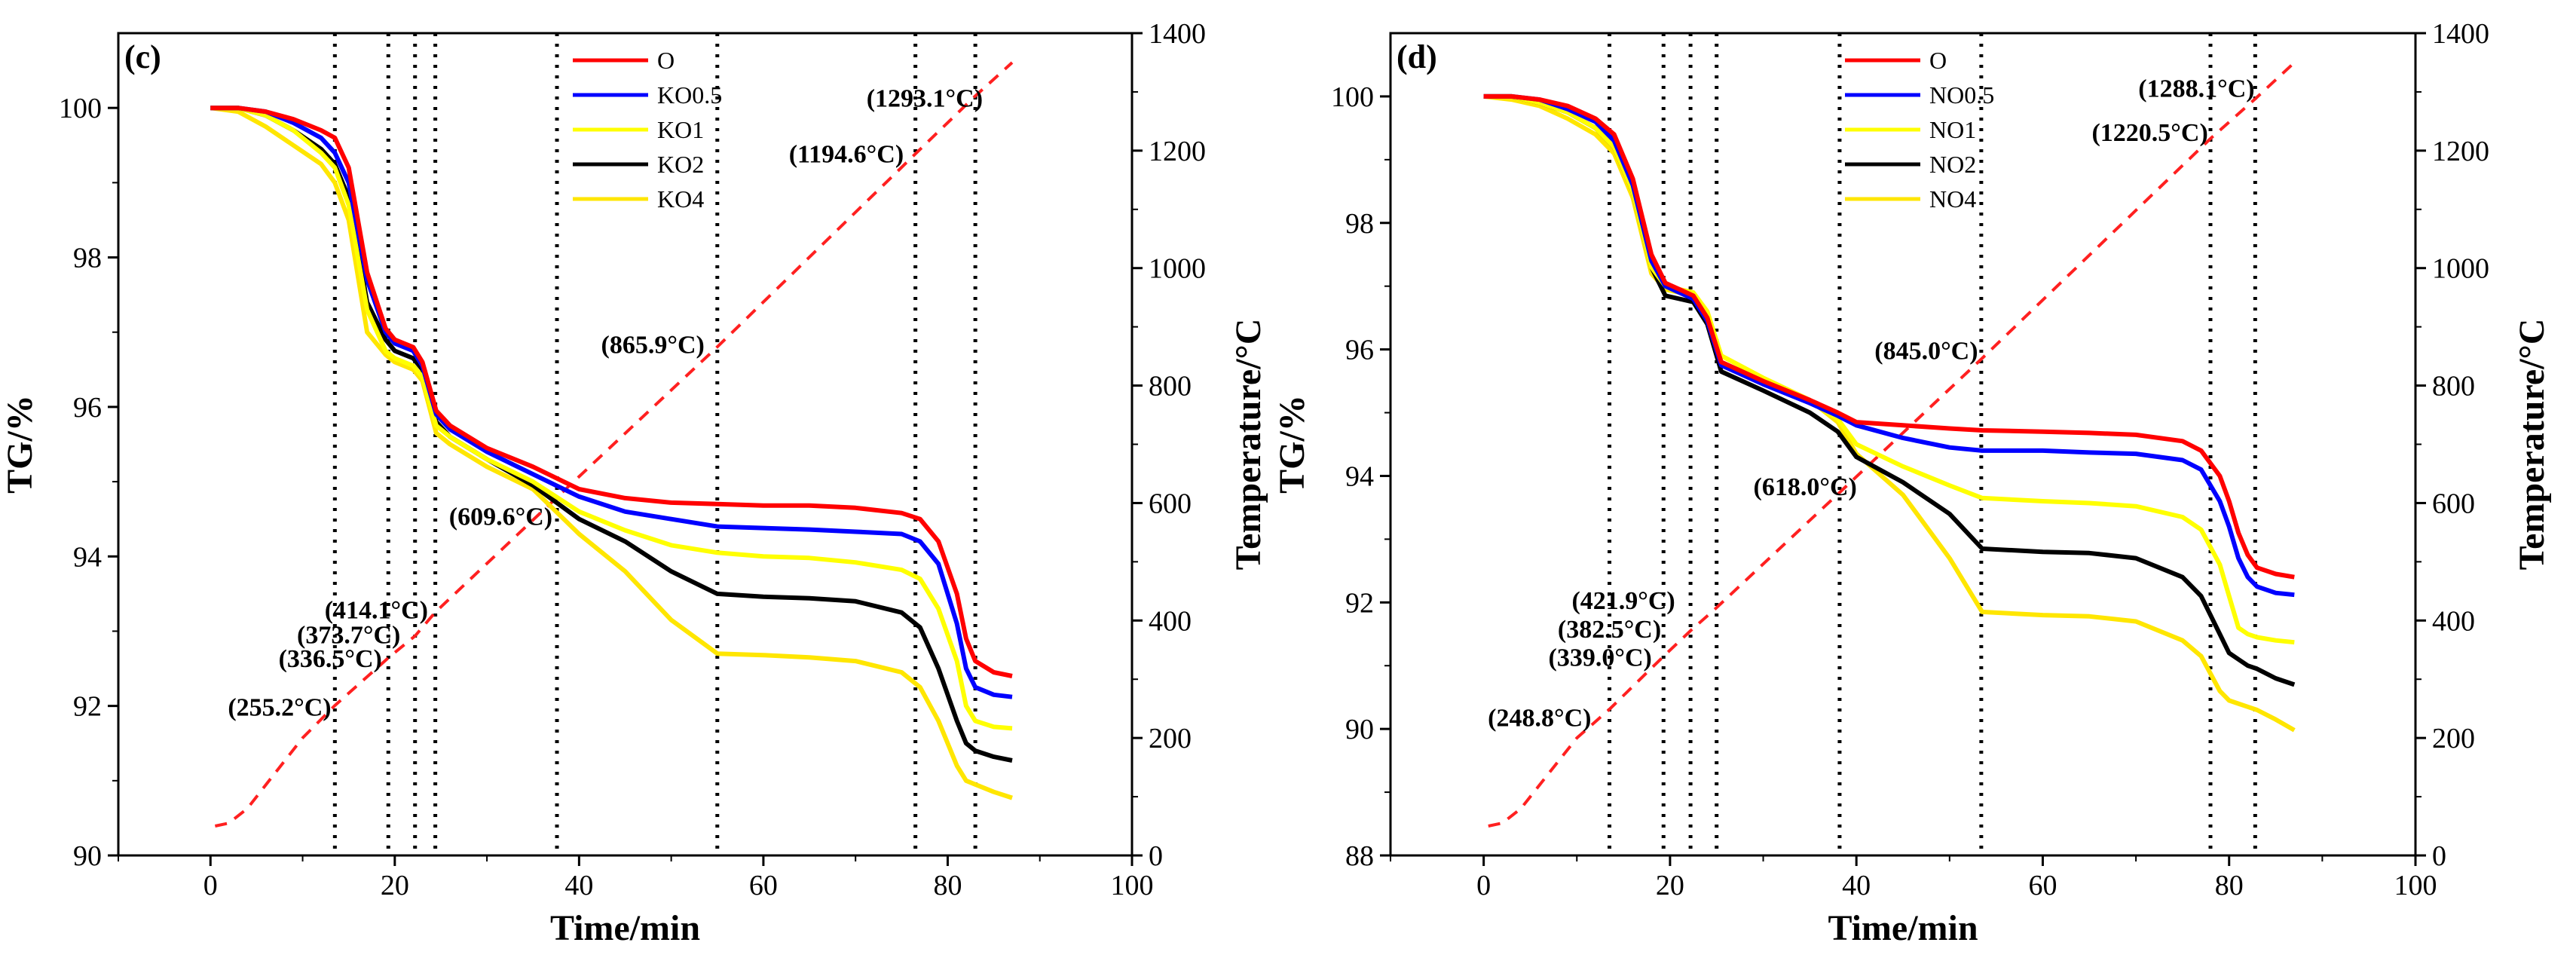 The width and height of the screenshot is (2576, 970). I want to click on annotation-label: (373.7°C), so click(348, 635).